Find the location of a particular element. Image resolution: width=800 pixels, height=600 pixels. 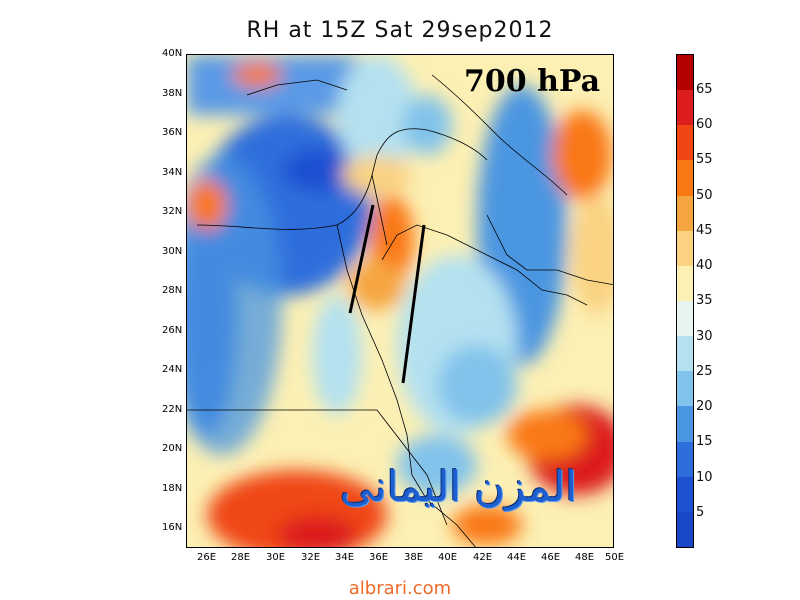

lon-label: 28E is located at coordinates (241, 557).